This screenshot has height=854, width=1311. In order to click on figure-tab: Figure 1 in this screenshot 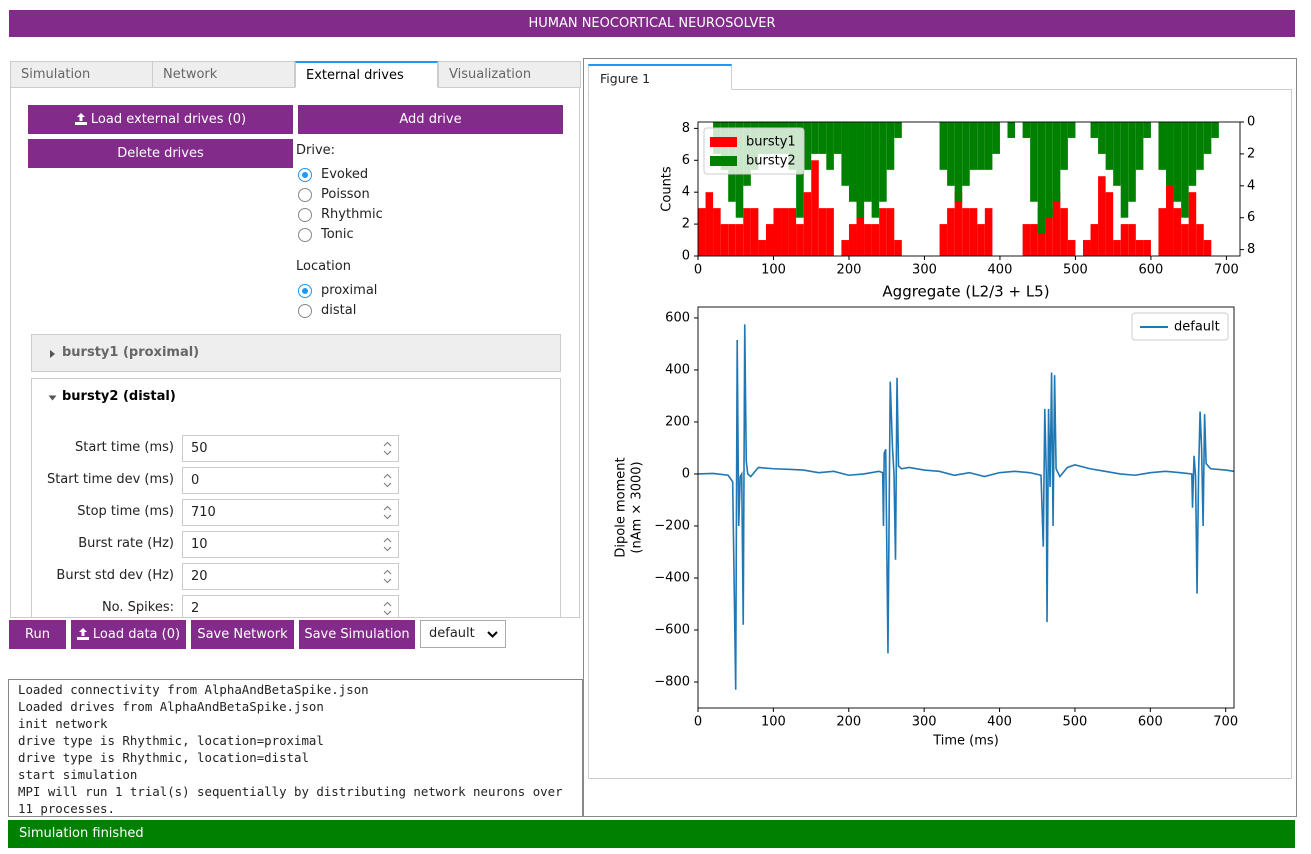, I will do `click(660, 77)`.